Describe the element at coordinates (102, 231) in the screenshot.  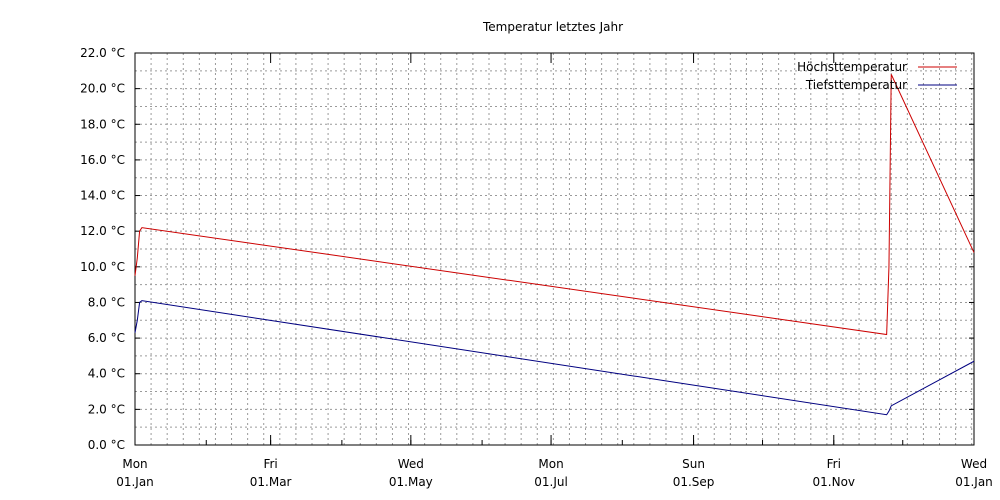
I see `y-tick-label: 12.0 °C` at that location.